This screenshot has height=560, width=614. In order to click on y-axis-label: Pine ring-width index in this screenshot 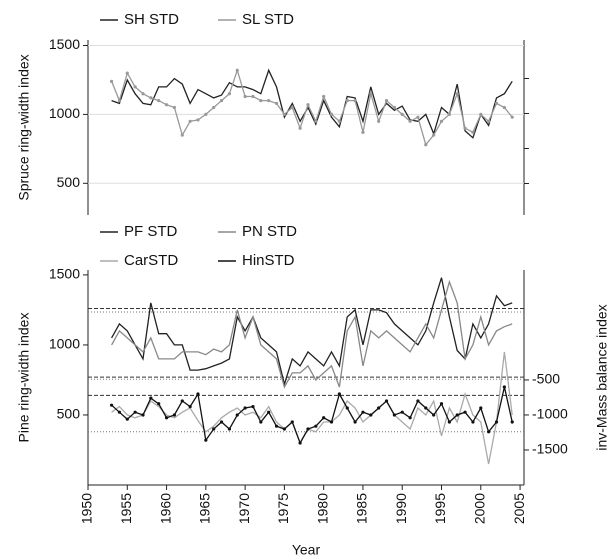, I will do `click(24, 378)`.